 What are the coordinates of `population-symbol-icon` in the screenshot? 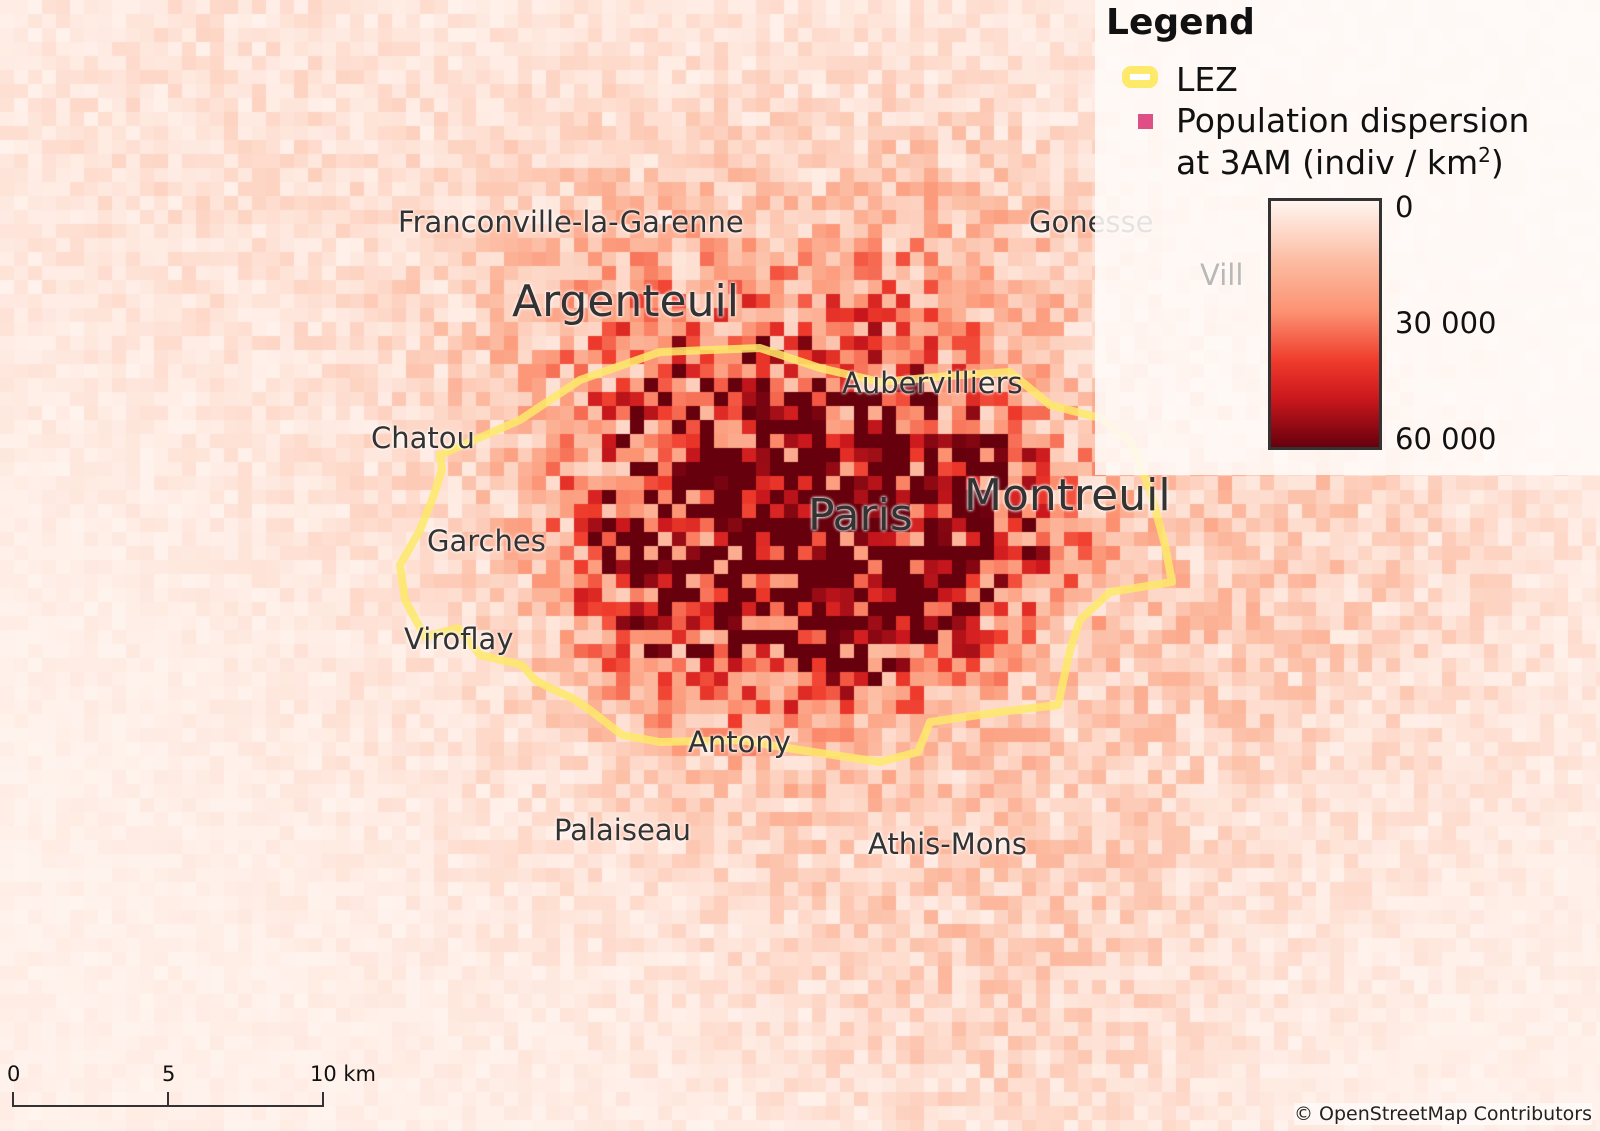 It's located at (1145, 121).